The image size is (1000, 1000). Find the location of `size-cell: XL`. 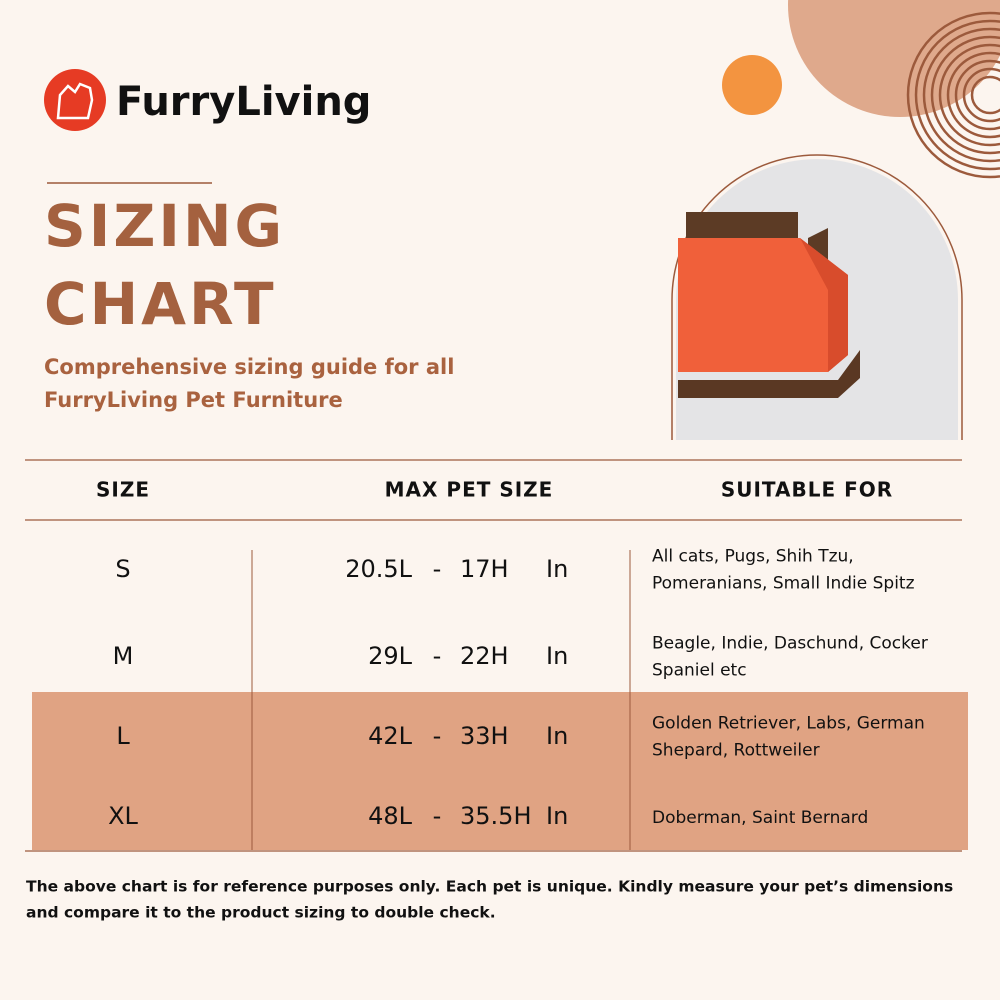

size-cell: XL is located at coordinates (123, 816).